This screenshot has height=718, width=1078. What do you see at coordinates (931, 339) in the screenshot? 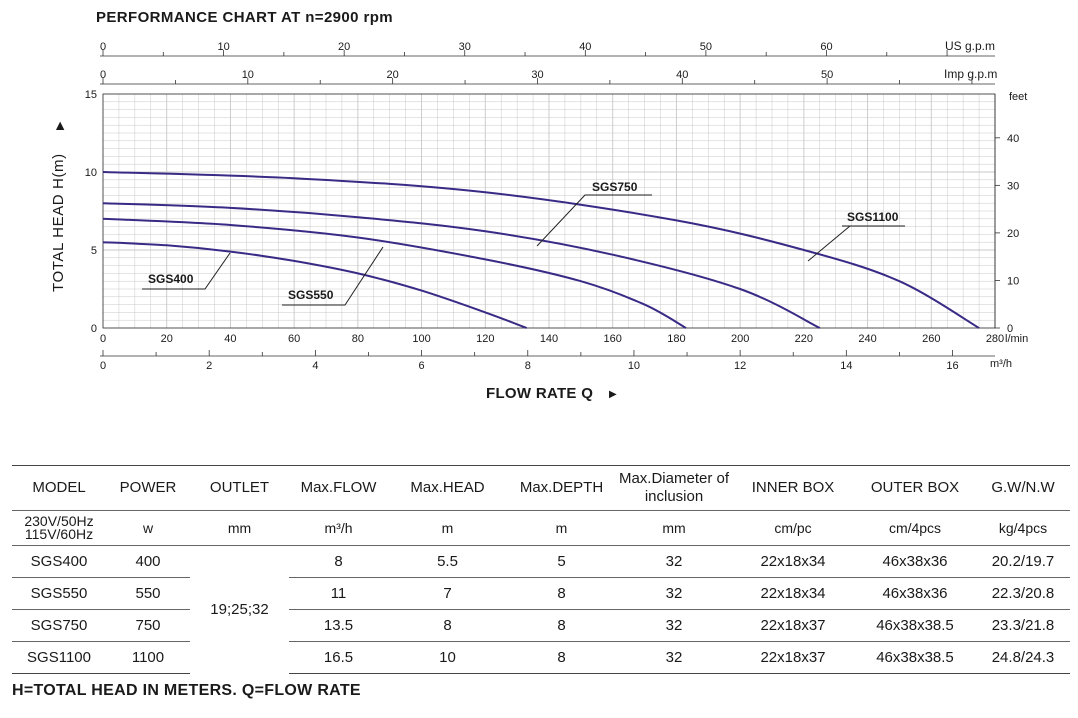
I see `x-tick-label: 260` at bounding box center [931, 339].